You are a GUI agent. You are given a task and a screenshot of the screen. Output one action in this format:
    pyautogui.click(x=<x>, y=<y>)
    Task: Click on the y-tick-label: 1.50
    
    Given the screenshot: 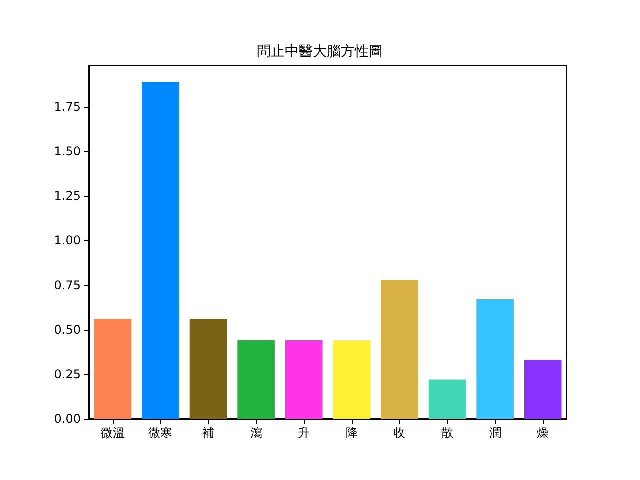 What is the action you would take?
    pyautogui.click(x=67, y=151)
    